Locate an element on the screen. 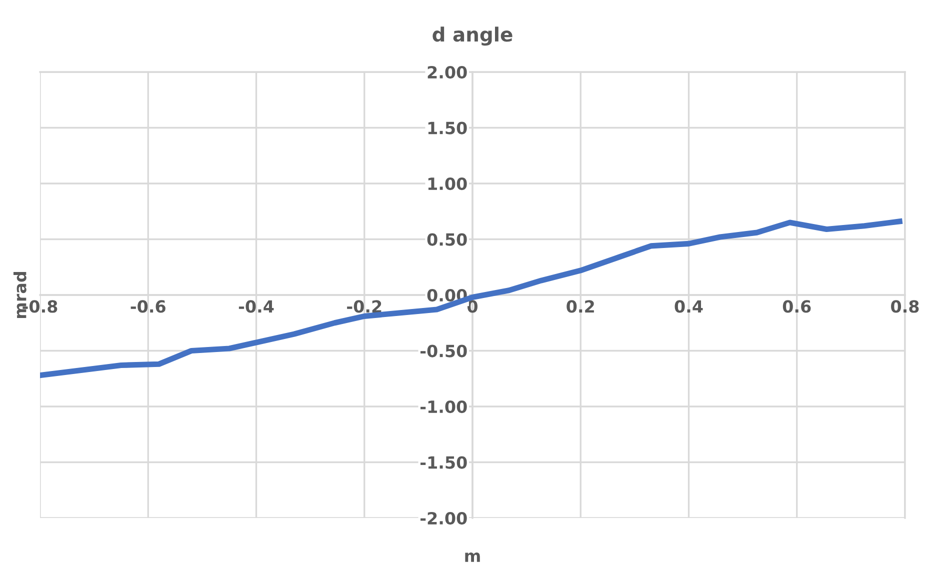 The width and height of the screenshot is (927, 564). x-tick-label: 0.8 is located at coordinates (905, 306).